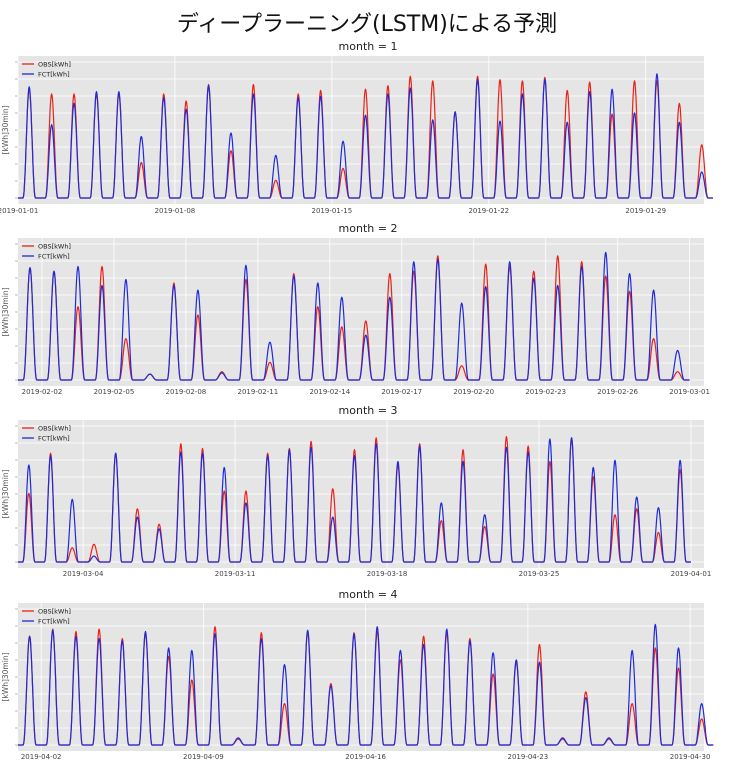  I want to click on x-tick-label: 2019-04-09, so click(203, 757).